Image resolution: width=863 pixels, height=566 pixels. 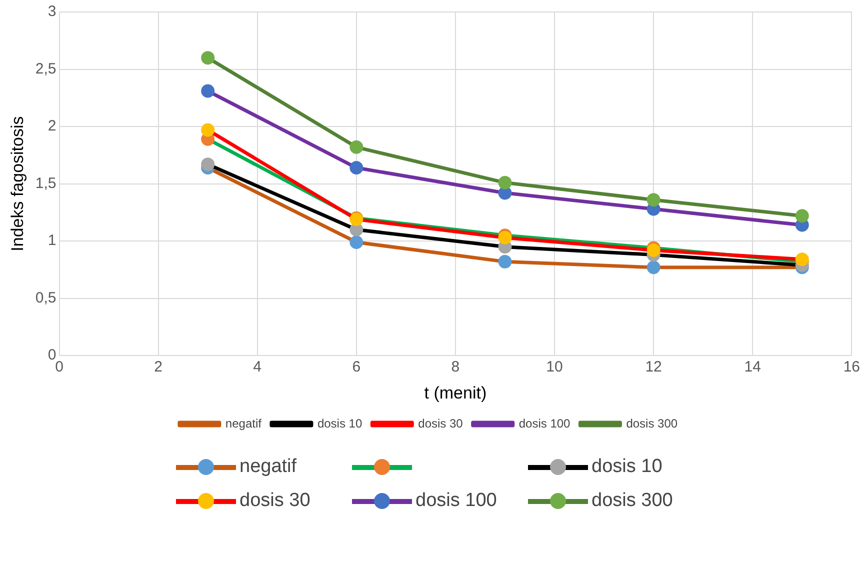 What do you see at coordinates (554, 367) in the screenshot?
I see `x-tick-label: 10` at bounding box center [554, 367].